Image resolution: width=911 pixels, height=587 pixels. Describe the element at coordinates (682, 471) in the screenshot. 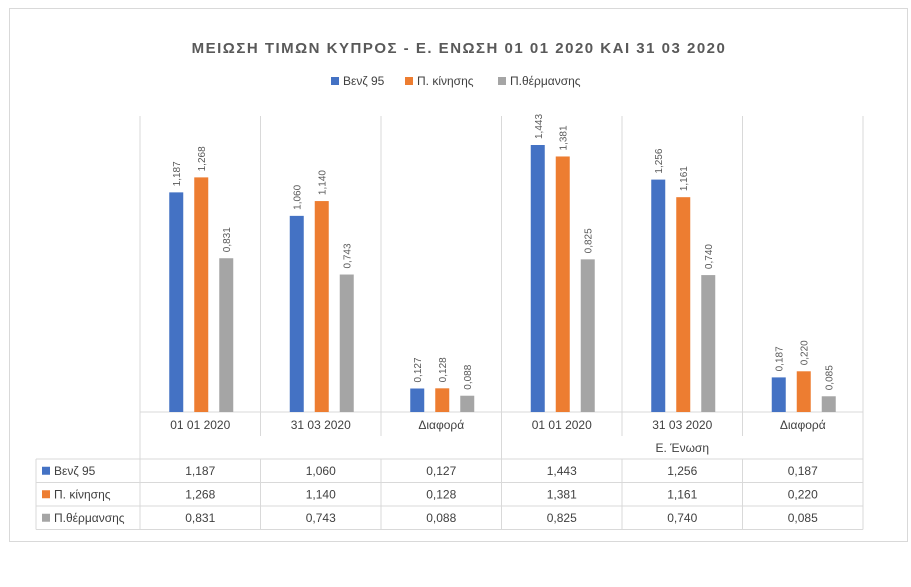

I see `table-cell: 1,256` at that location.